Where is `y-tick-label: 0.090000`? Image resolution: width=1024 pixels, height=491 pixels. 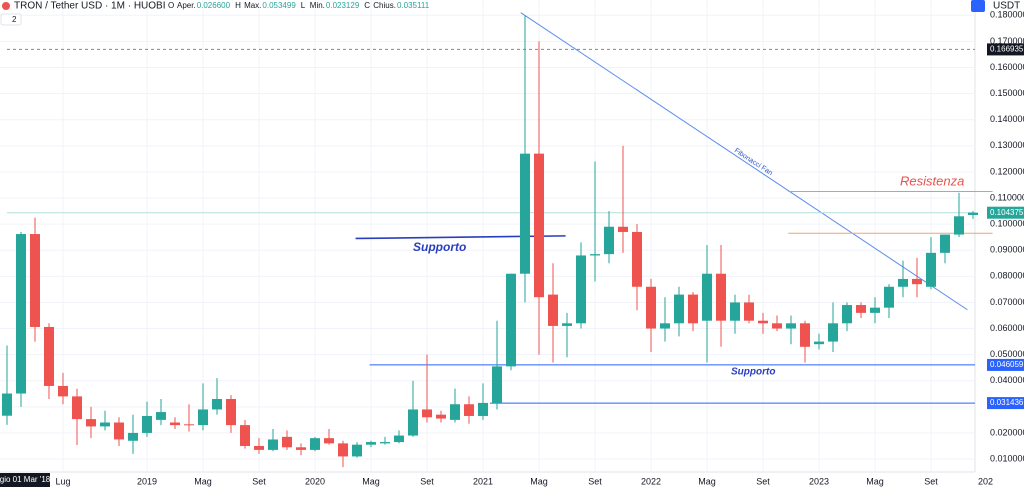
y-tick-label: 0.090000 is located at coordinates (1007, 250).